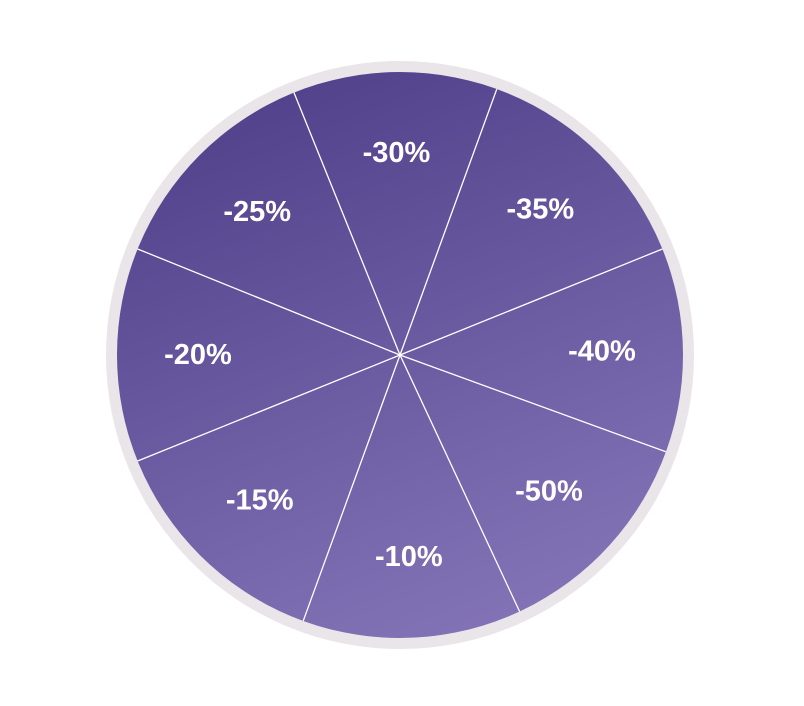 This screenshot has width=804, height=706. What do you see at coordinates (198, 355) in the screenshot?
I see `segment-label: -20%` at bounding box center [198, 355].